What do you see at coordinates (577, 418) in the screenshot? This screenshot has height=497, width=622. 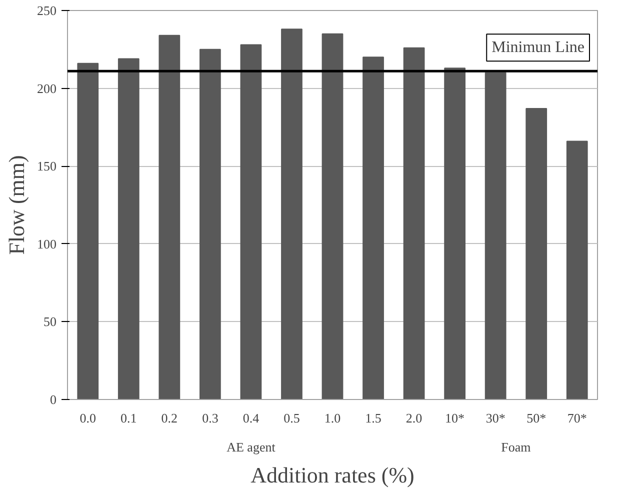 I see `x-tick-label: 70*` at bounding box center [577, 418].